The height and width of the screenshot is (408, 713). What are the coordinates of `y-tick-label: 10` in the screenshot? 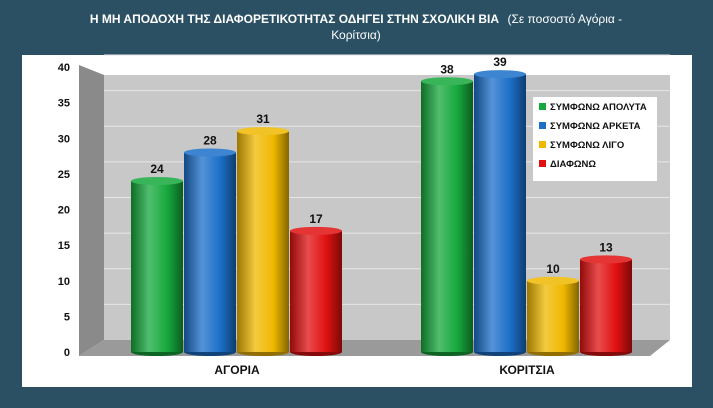 It's located at (64, 282).